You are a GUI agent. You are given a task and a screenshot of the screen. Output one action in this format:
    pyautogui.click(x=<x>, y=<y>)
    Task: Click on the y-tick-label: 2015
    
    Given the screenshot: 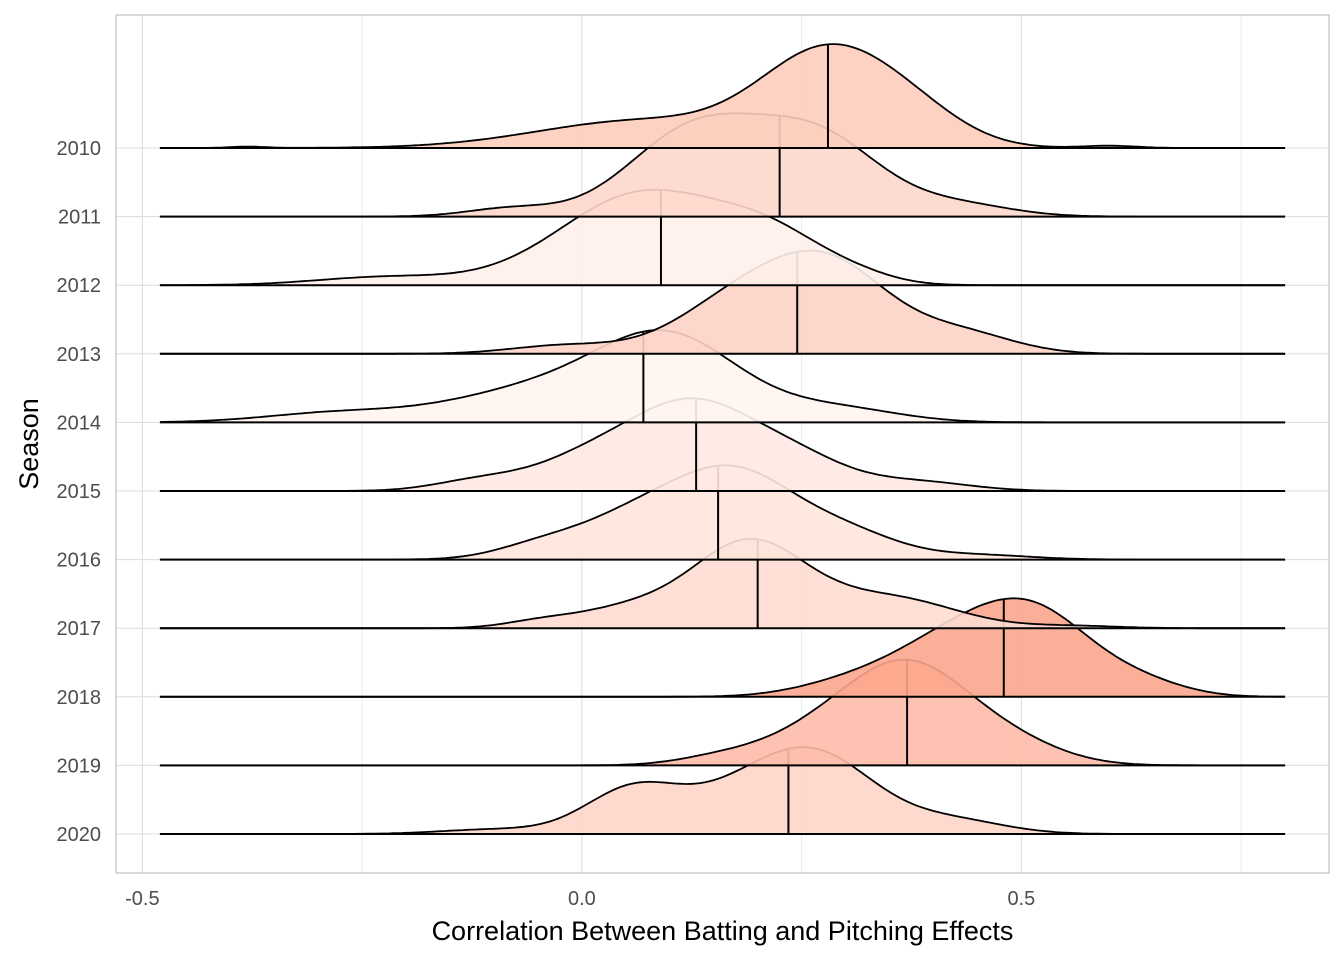 What is the action you would take?
    pyautogui.click(x=79, y=492)
    